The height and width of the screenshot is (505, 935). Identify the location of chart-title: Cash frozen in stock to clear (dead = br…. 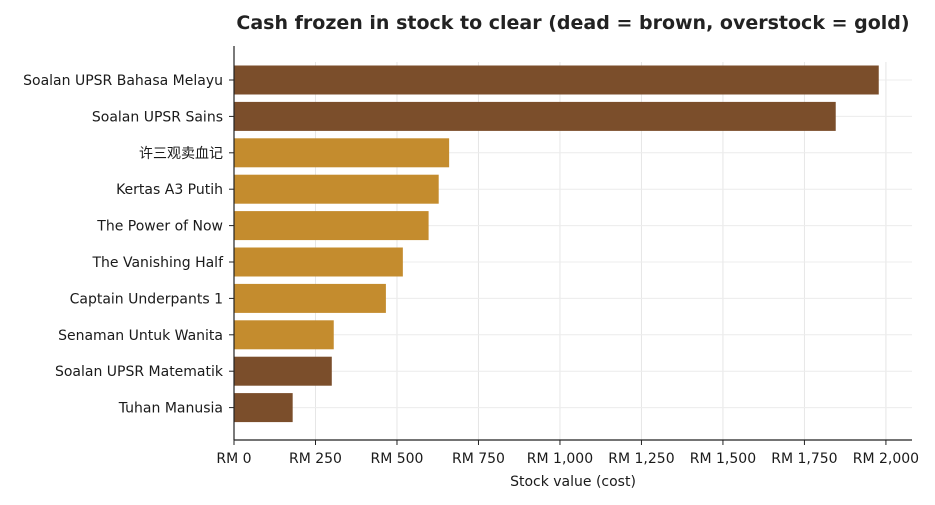
(573, 23).